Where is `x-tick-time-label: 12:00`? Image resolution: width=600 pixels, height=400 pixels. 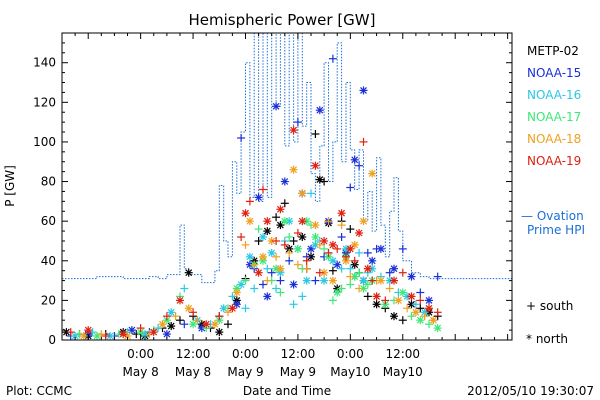 x-tick-time-label: 12:00 is located at coordinates (298, 354).